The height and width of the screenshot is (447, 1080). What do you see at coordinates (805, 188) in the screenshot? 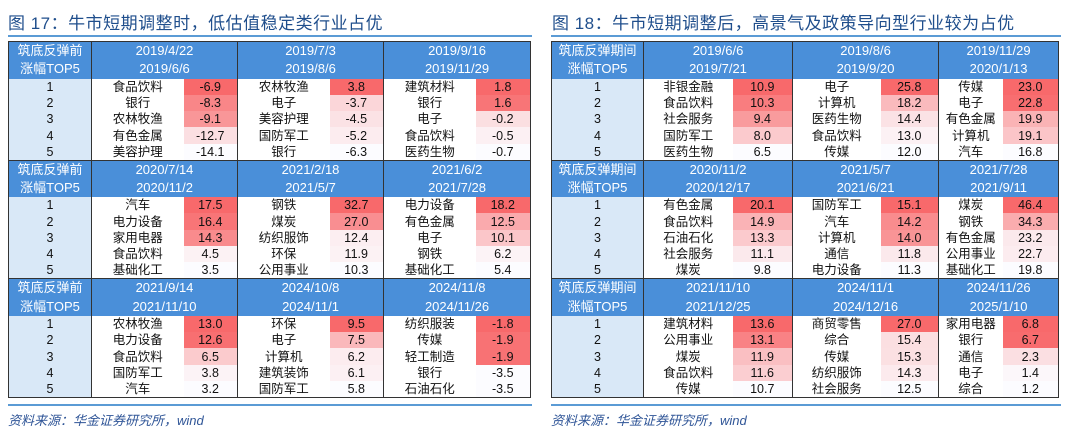
I see `period-header-row: 涨幅TOP5 2020/12/17 2021/6/21 2021/9/11` at bounding box center [805, 188].